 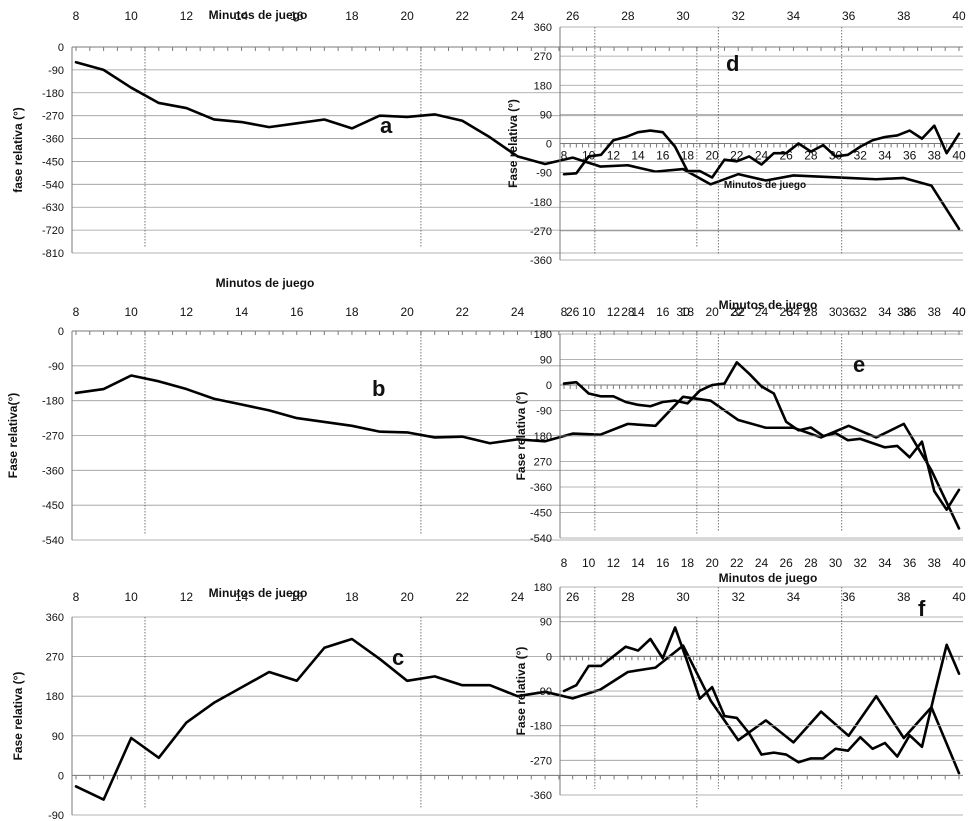 What do you see at coordinates (811, 563) in the screenshot?
I see `x-tick-label: 28` at bounding box center [811, 563].